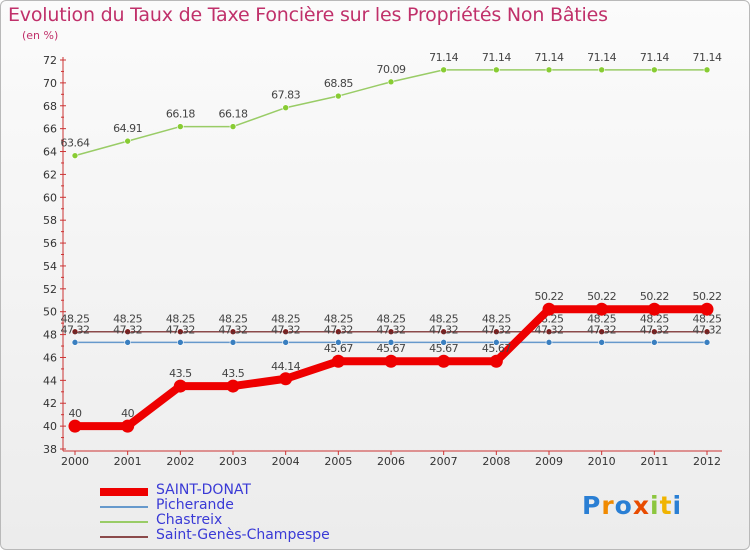 This screenshot has width=750, height=550. What do you see at coordinates (391, 461) in the screenshot?
I see `x-tick-label: 2006` at bounding box center [391, 461].